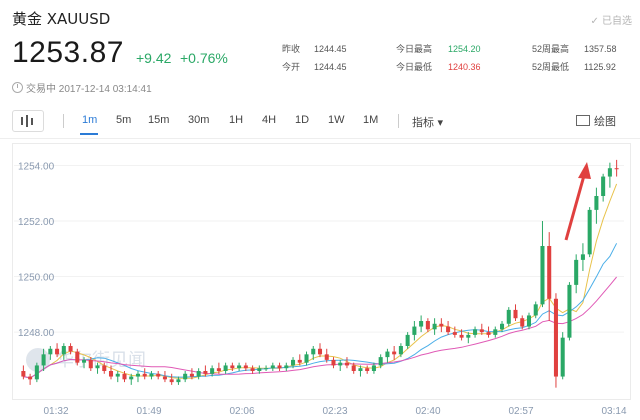 The image size is (640, 420). What do you see at coordinates (438, 49) in the screenshot?
I see `stat-day-high: 今日最高 1254.20` at bounding box center [438, 49].